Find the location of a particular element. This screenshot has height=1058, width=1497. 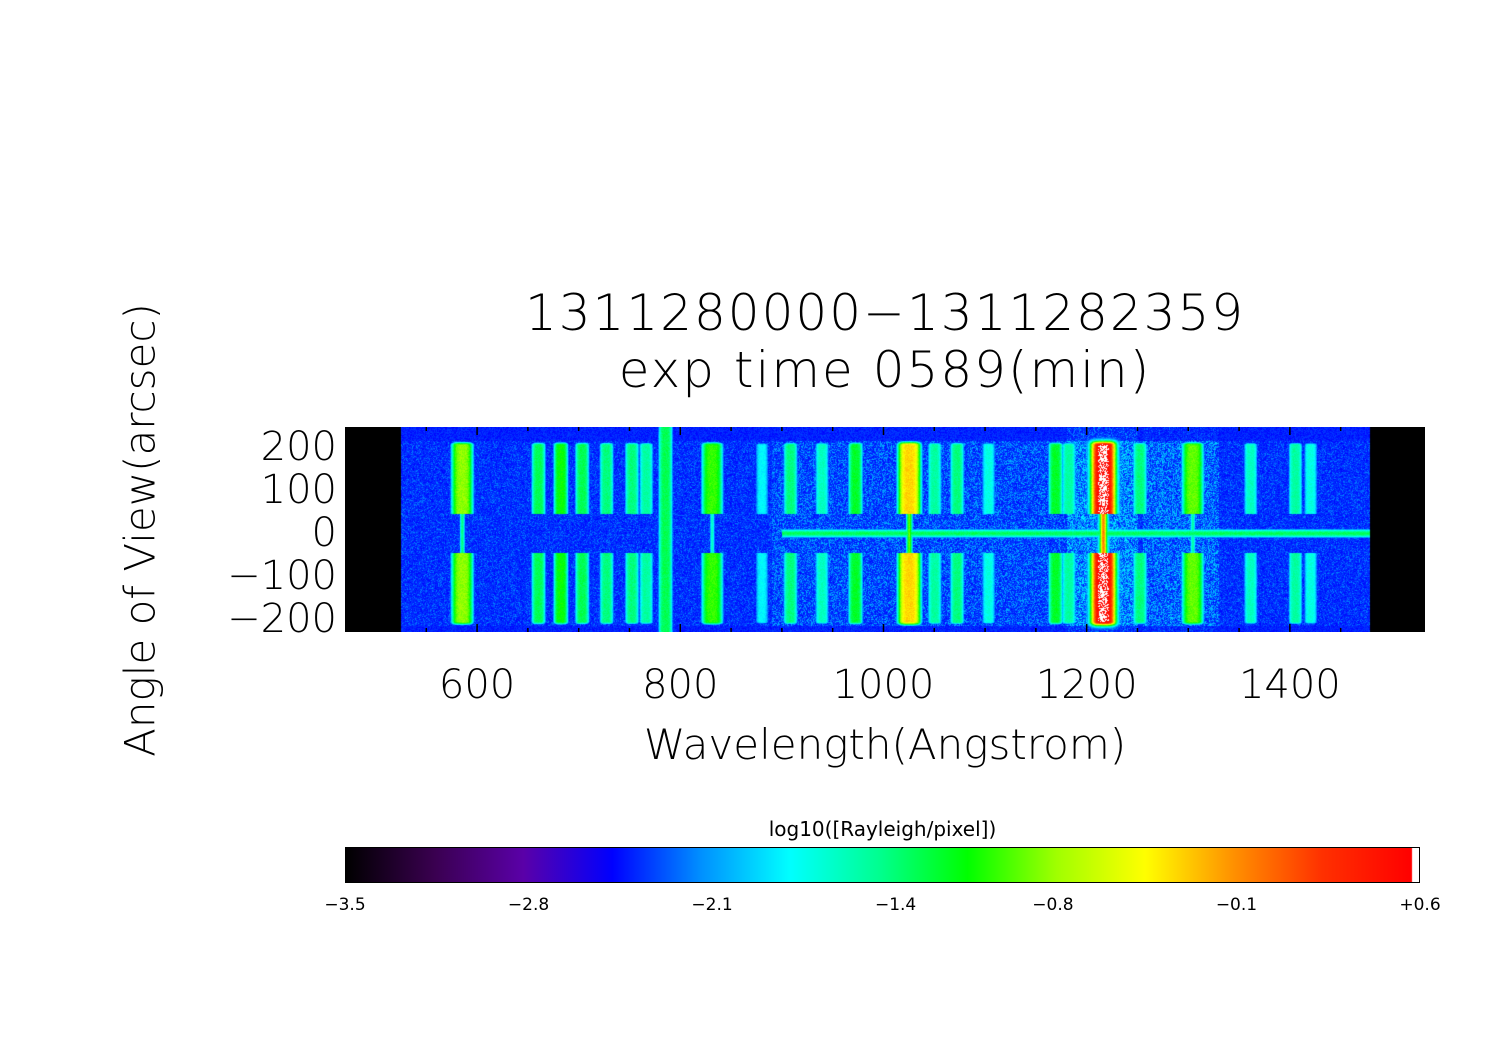

x-tick-label: 800 is located at coordinates (680, 685).